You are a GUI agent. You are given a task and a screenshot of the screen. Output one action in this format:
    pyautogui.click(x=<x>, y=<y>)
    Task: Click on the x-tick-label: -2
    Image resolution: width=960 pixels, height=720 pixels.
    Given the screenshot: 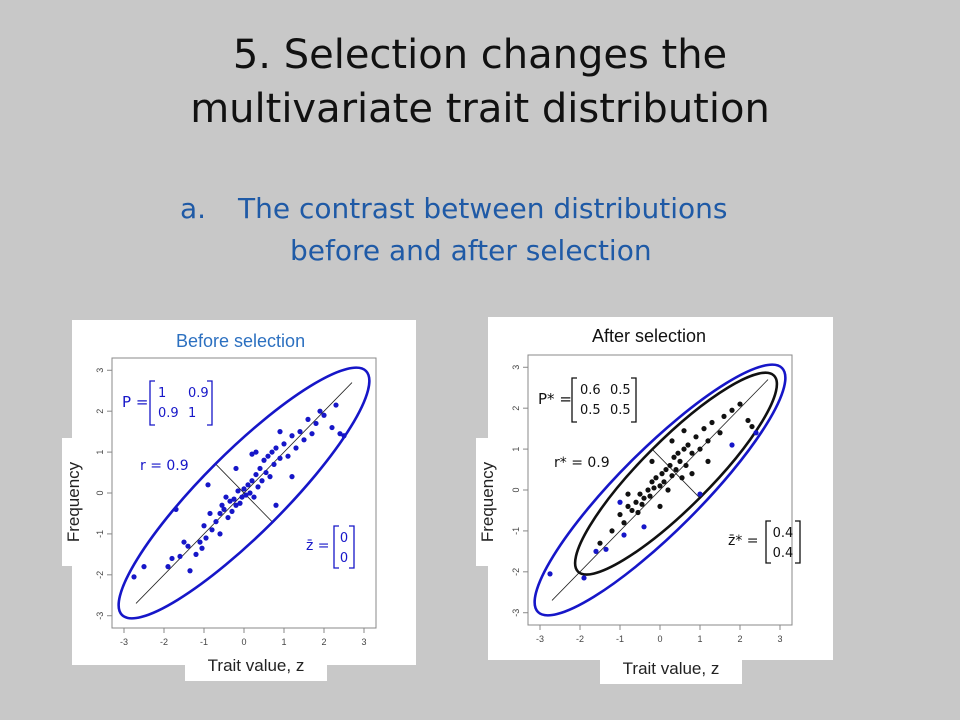 What is the action you would take?
    pyautogui.click(x=164, y=642)
    